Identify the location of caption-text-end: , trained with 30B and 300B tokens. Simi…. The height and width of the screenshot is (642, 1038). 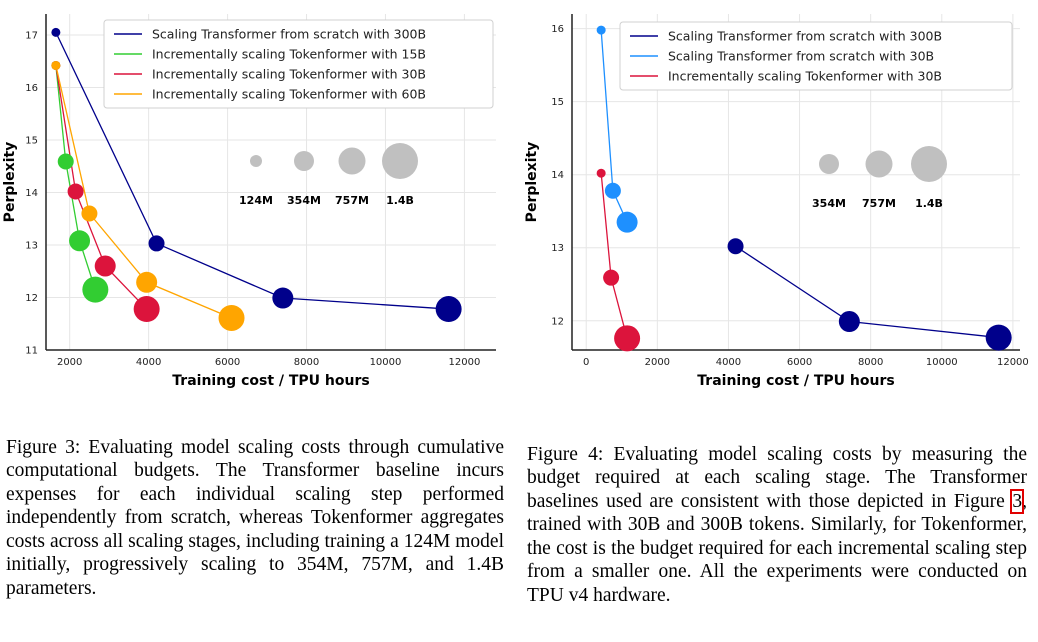
(777, 548).